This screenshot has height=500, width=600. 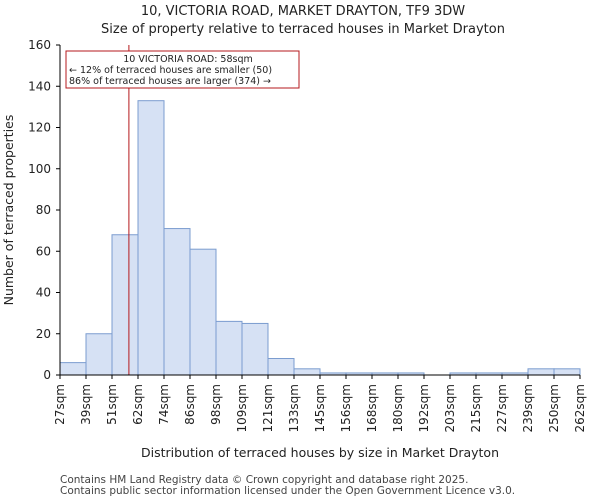 What do you see at coordinates (188, 59) in the screenshot?
I see `annotation-line-1: 10 VICTORIA ROAD: 58sqm` at bounding box center [188, 59].